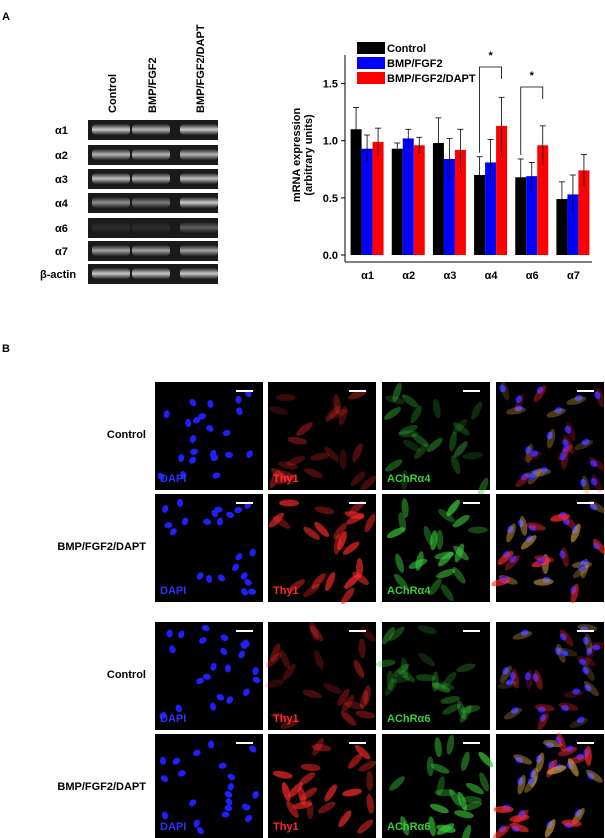 This screenshot has width=605, height=838. I want to click on blot-row-label: α6, so click(61, 229).